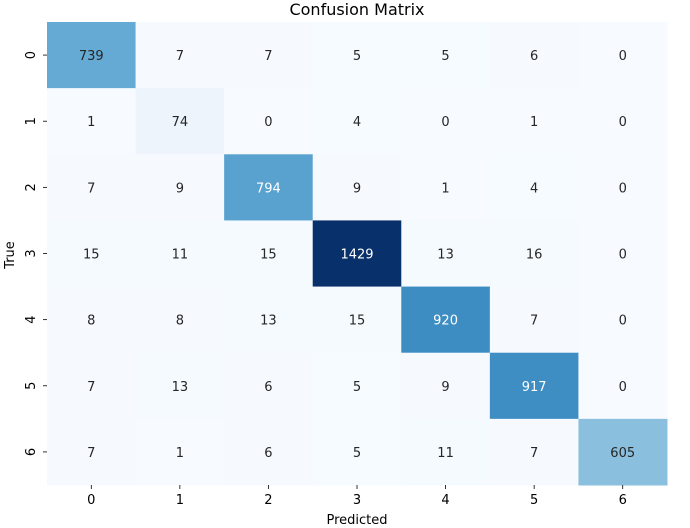  I want to click on x-axis-ticks: 0 1 2 3 4 5 6, so click(357, 496).